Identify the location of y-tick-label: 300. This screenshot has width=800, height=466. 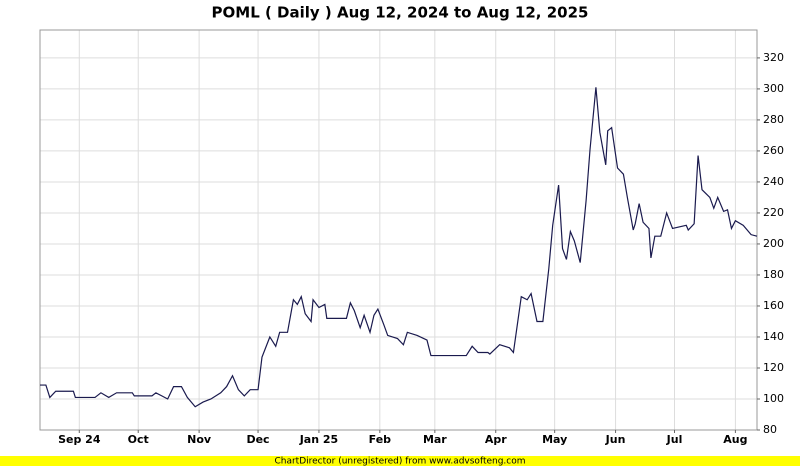
(773, 88).